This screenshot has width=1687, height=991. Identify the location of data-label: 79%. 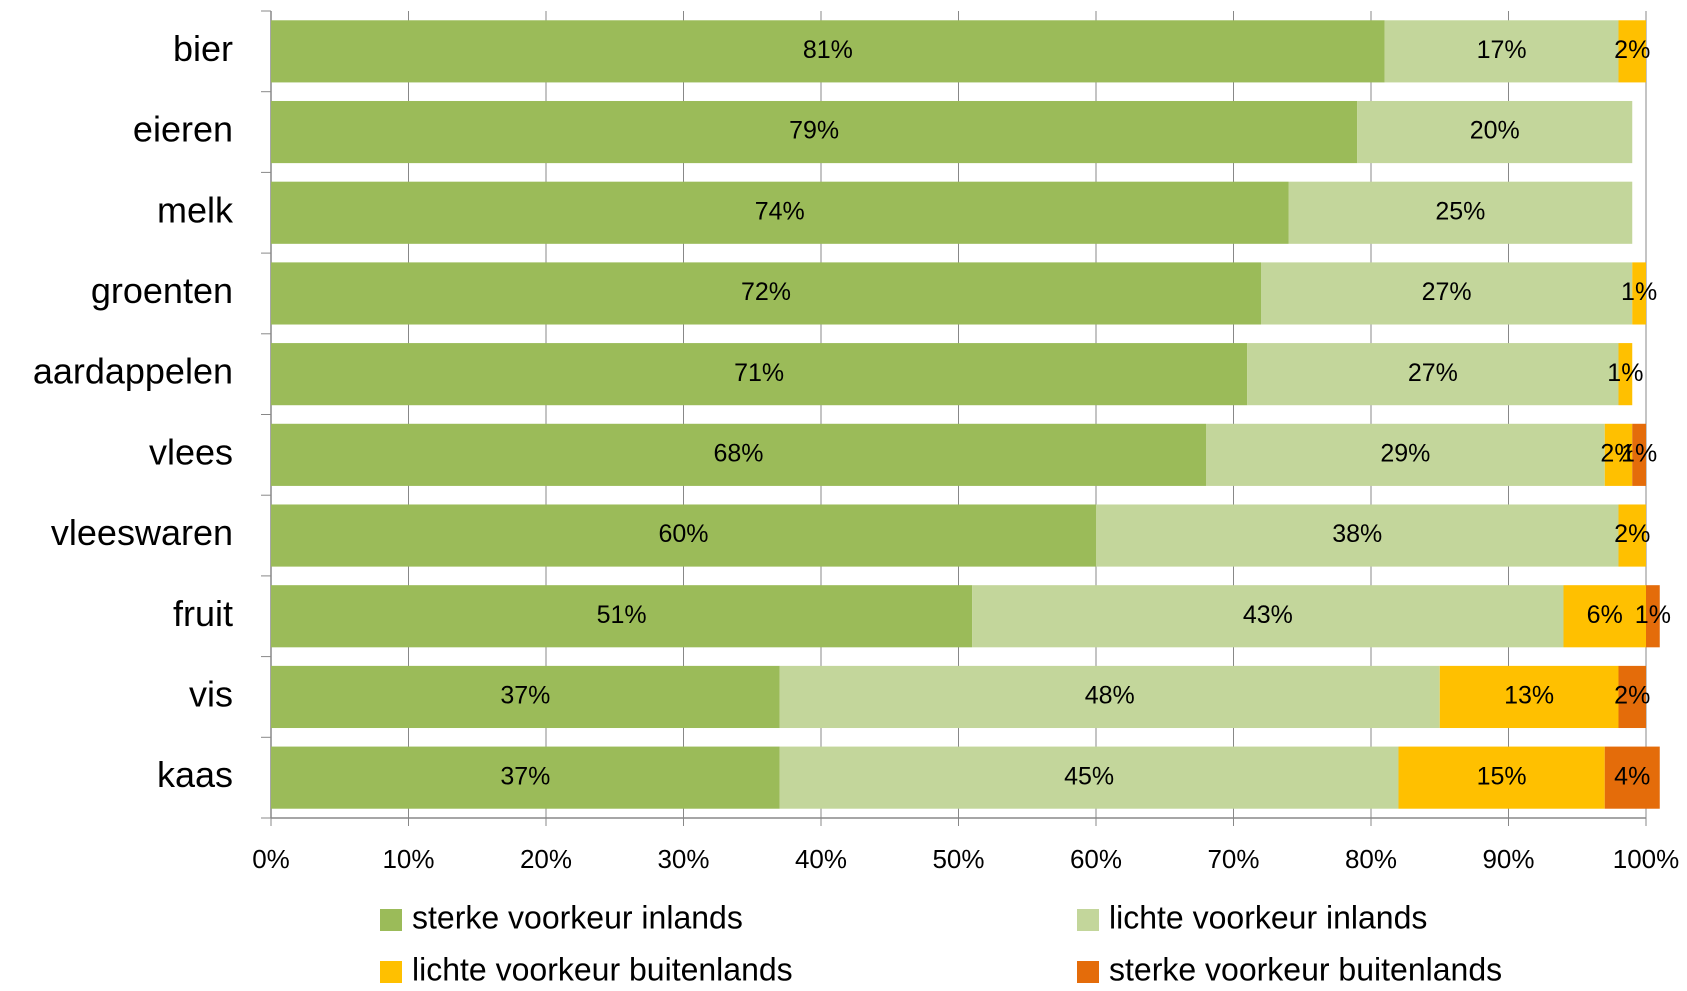
(814, 131).